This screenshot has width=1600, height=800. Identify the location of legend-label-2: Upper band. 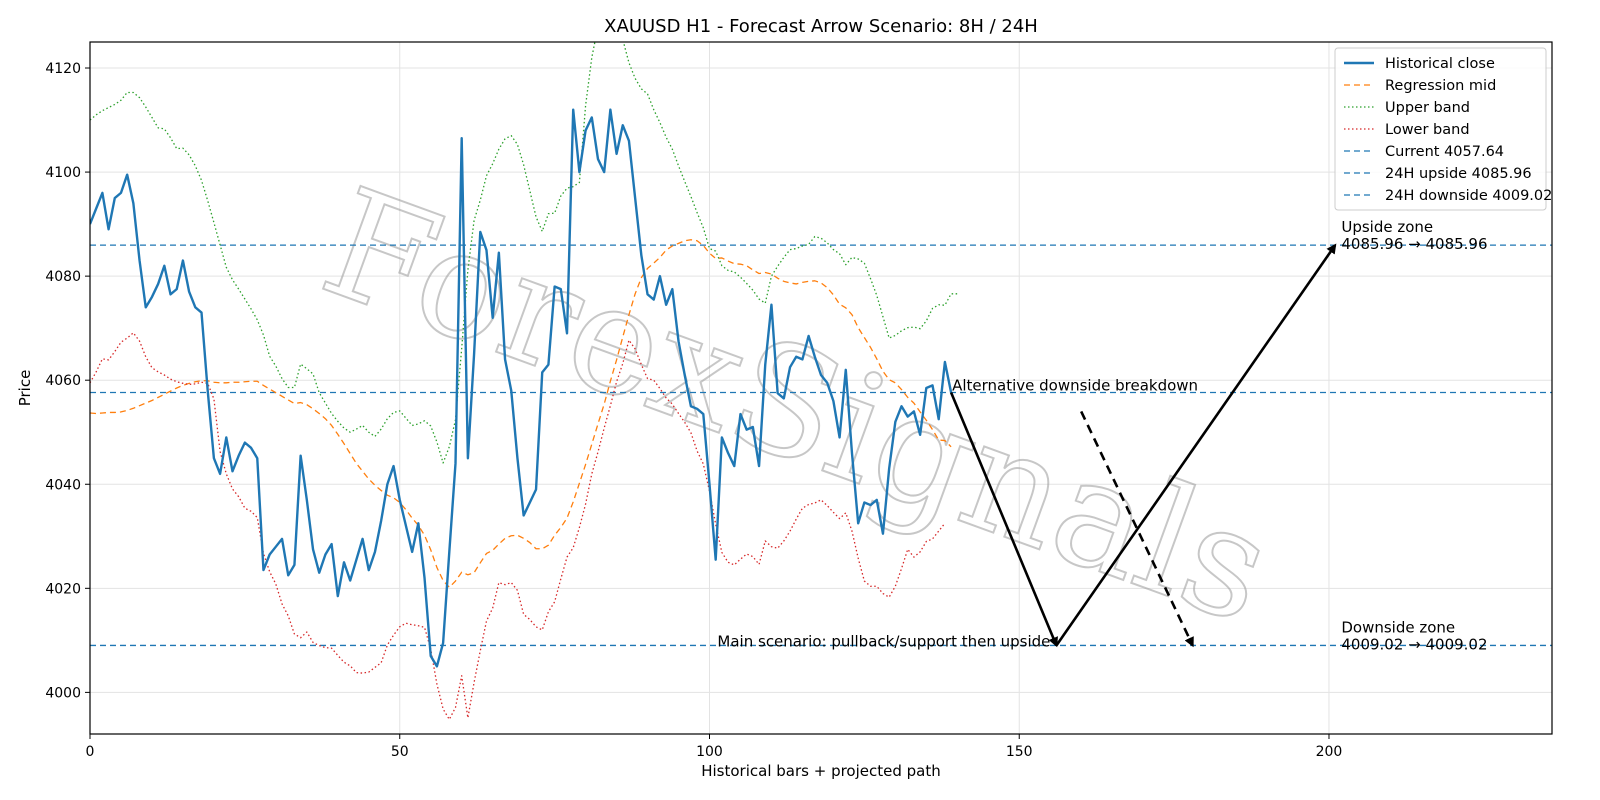
(1427, 108).